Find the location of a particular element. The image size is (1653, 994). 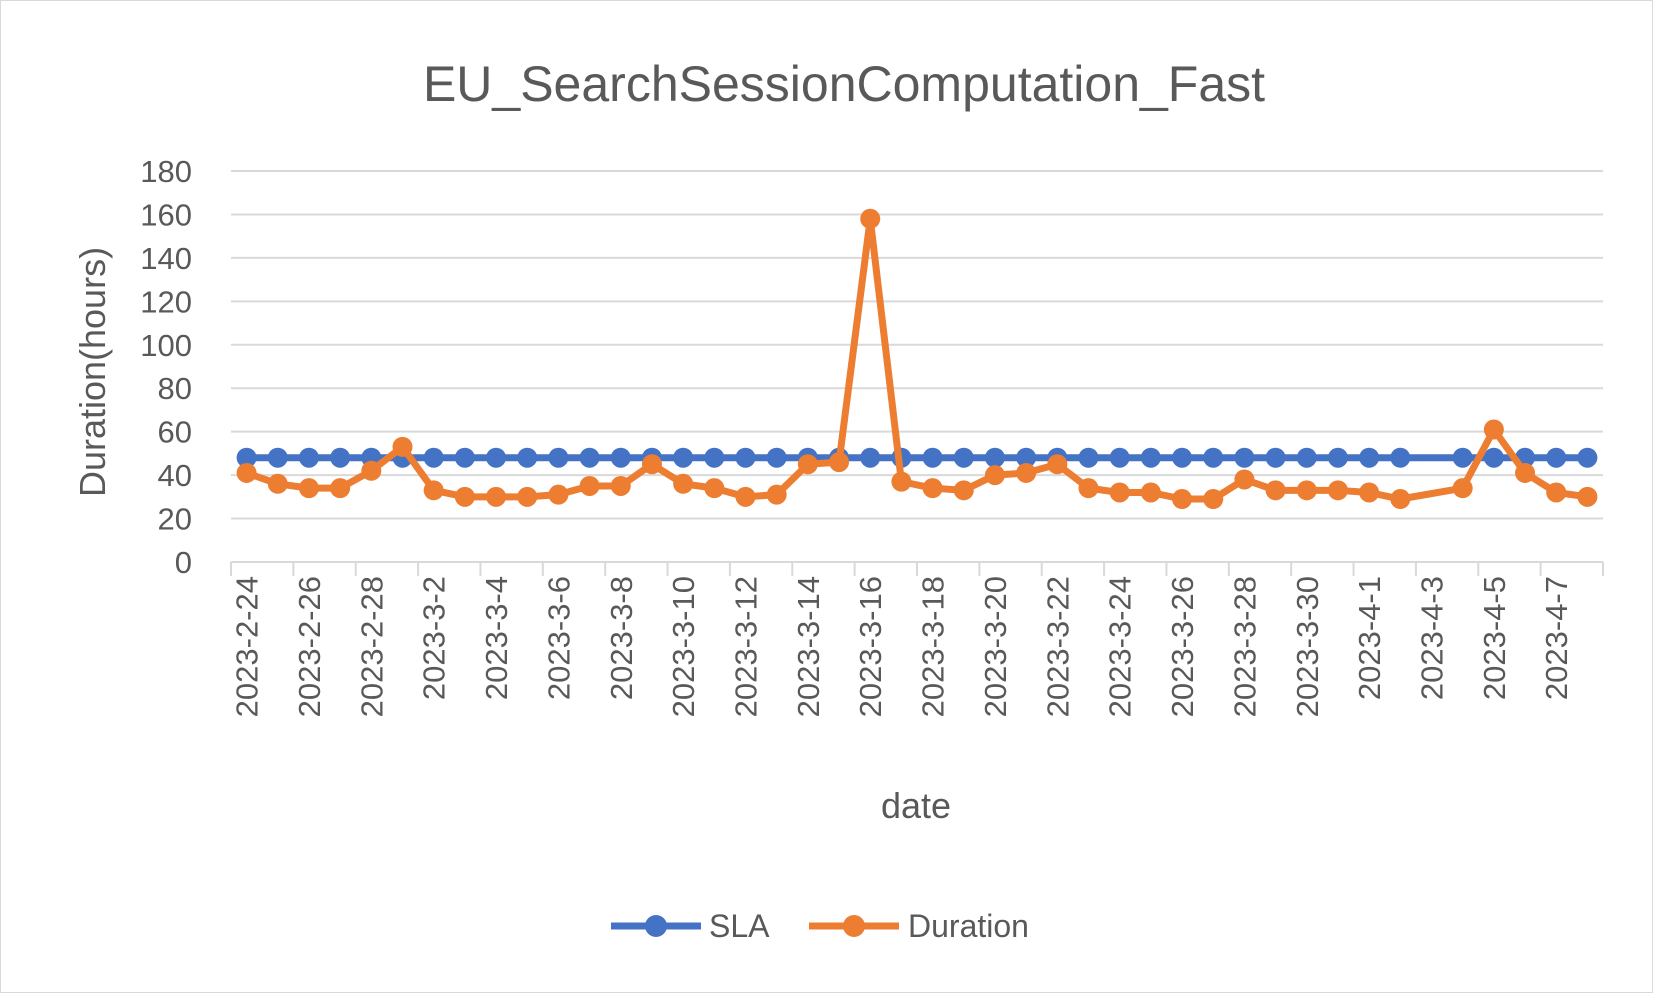

x-tick-label: 2023-4-1 is located at coordinates (1369, 638).